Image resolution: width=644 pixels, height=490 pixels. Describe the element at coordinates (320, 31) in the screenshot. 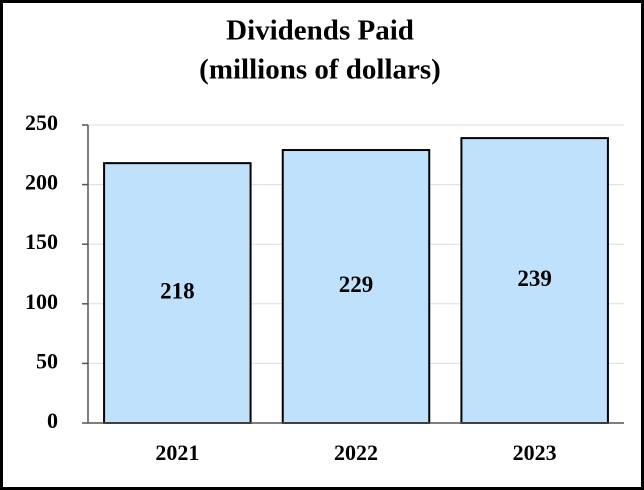

I see `chart-title: Dividends Paid` at that location.